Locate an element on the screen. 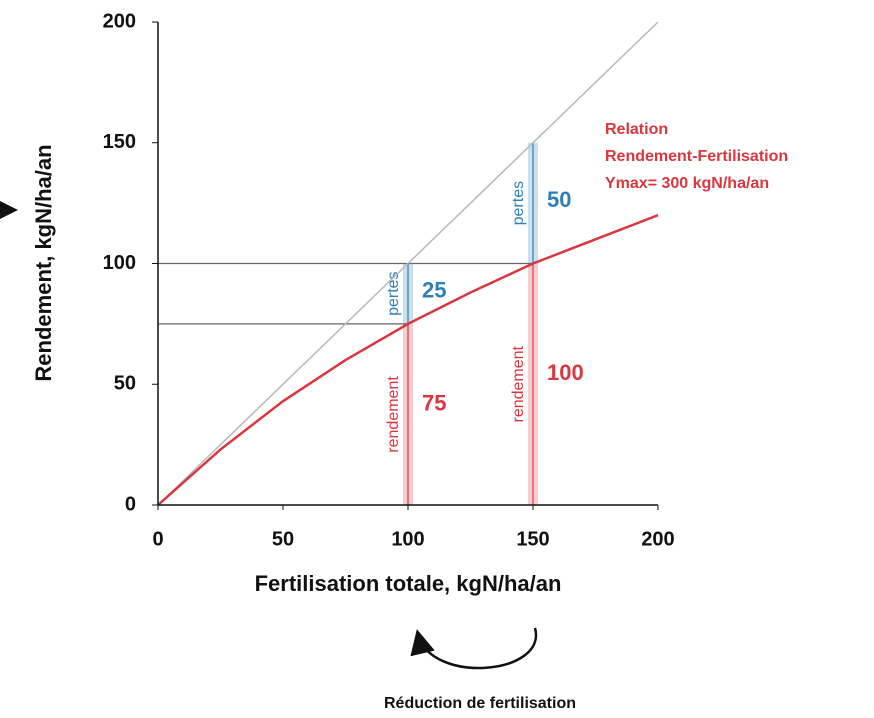 The width and height of the screenshot is (874, 718). y-tick-label: 200 is located at coordinates (119, 21).